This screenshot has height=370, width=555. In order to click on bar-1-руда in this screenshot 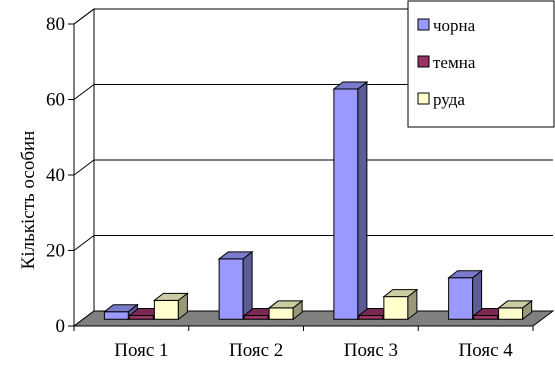, I will do `click(170, 306)`.